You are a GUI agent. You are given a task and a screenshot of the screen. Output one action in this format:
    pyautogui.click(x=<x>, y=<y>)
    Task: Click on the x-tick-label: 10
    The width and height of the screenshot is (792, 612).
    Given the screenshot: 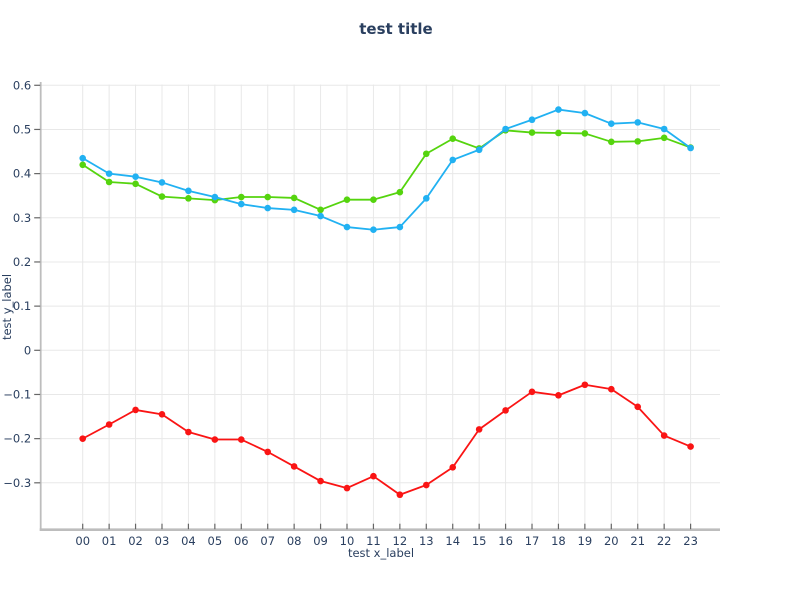 What is the action you would take?
    pyautogui.click(x=347, y=541)
    